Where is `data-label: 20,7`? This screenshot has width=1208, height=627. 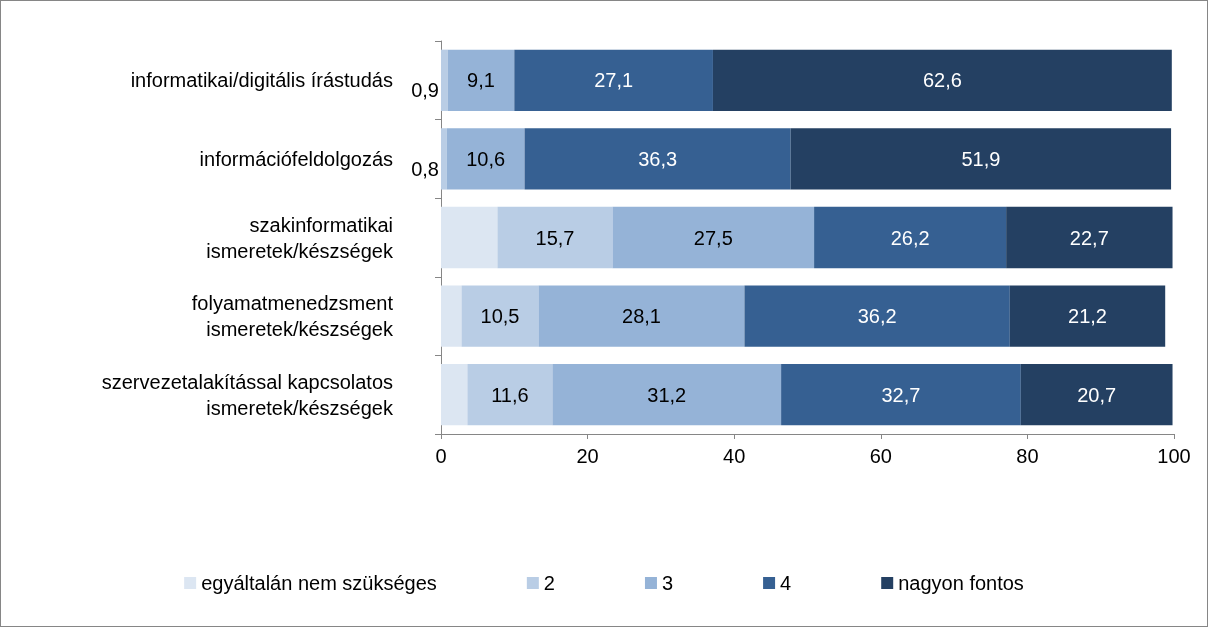
data-label: 20,7 is located at coordinates (1097, 394).